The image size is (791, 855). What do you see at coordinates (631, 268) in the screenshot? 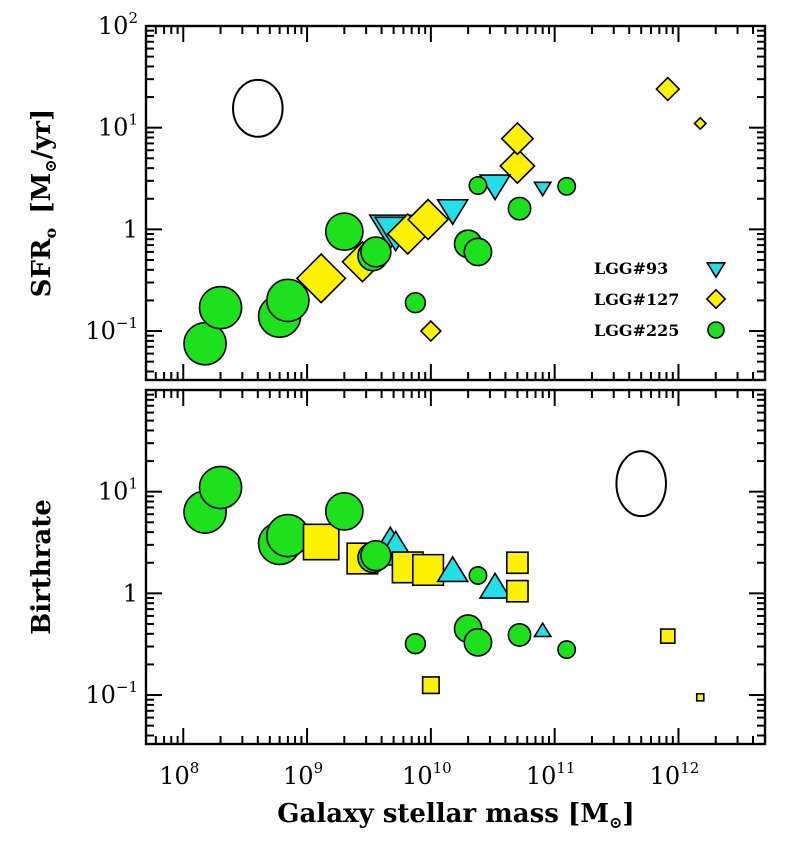
I see `legend-label: LGG#93` at bounding box center [631, 268].